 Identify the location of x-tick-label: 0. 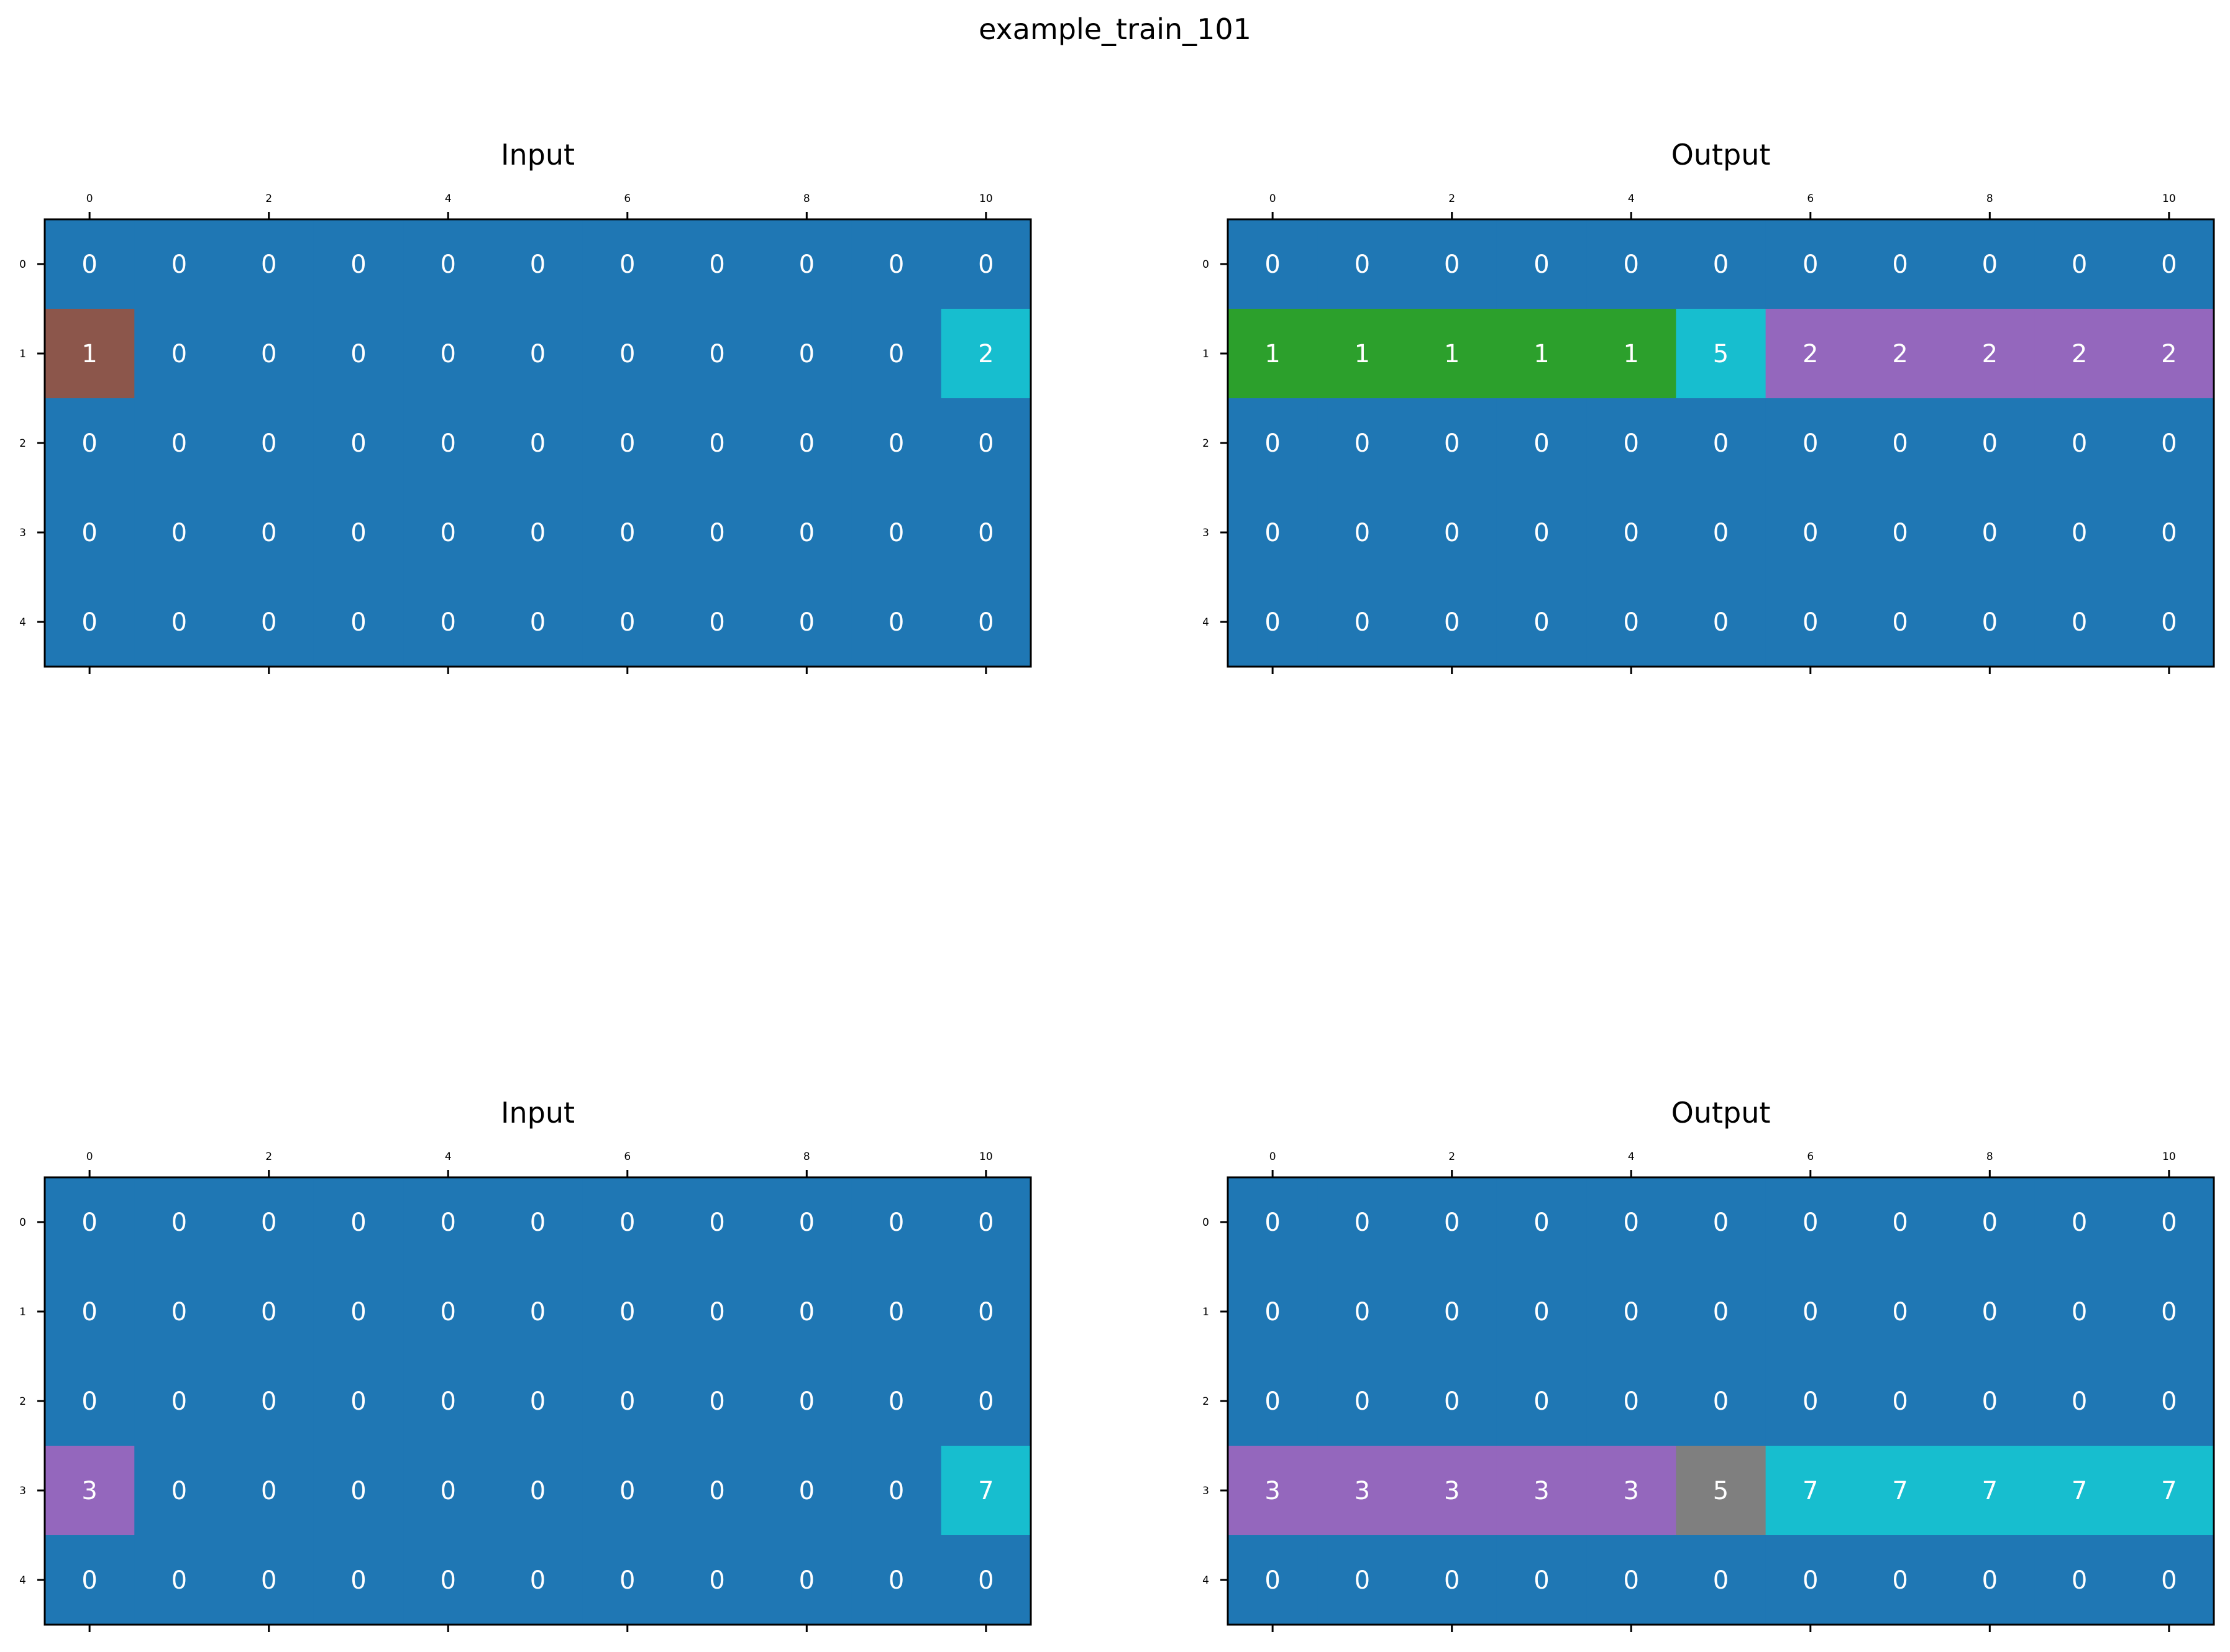
(1272, 199).